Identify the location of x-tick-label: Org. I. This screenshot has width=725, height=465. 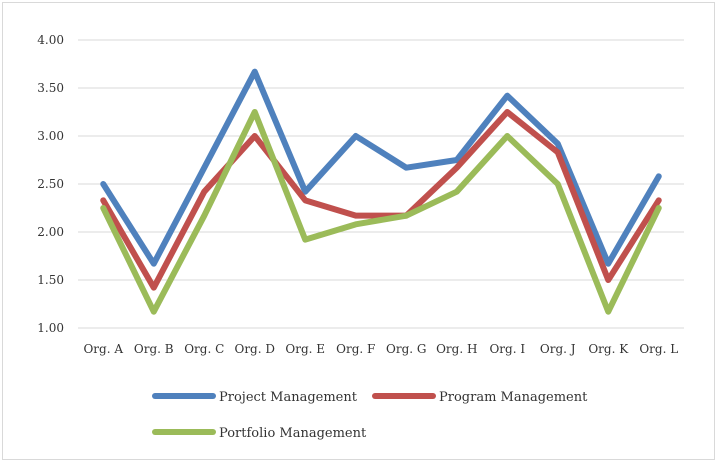
(507, 349).